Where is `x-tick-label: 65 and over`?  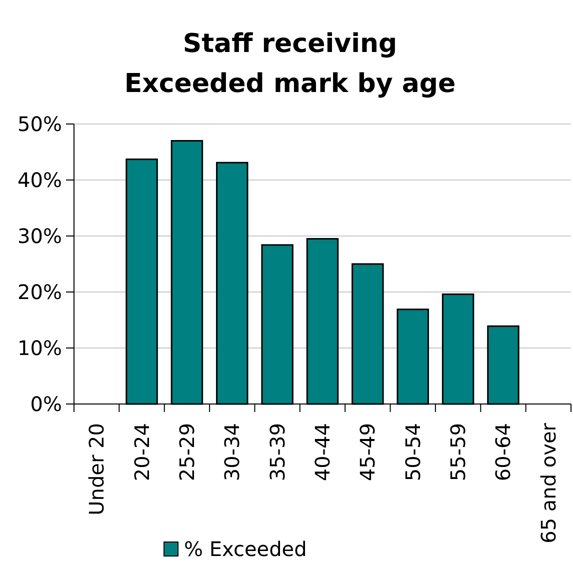 x-tick-label: 65 and over is located at coordinates (548, 483).